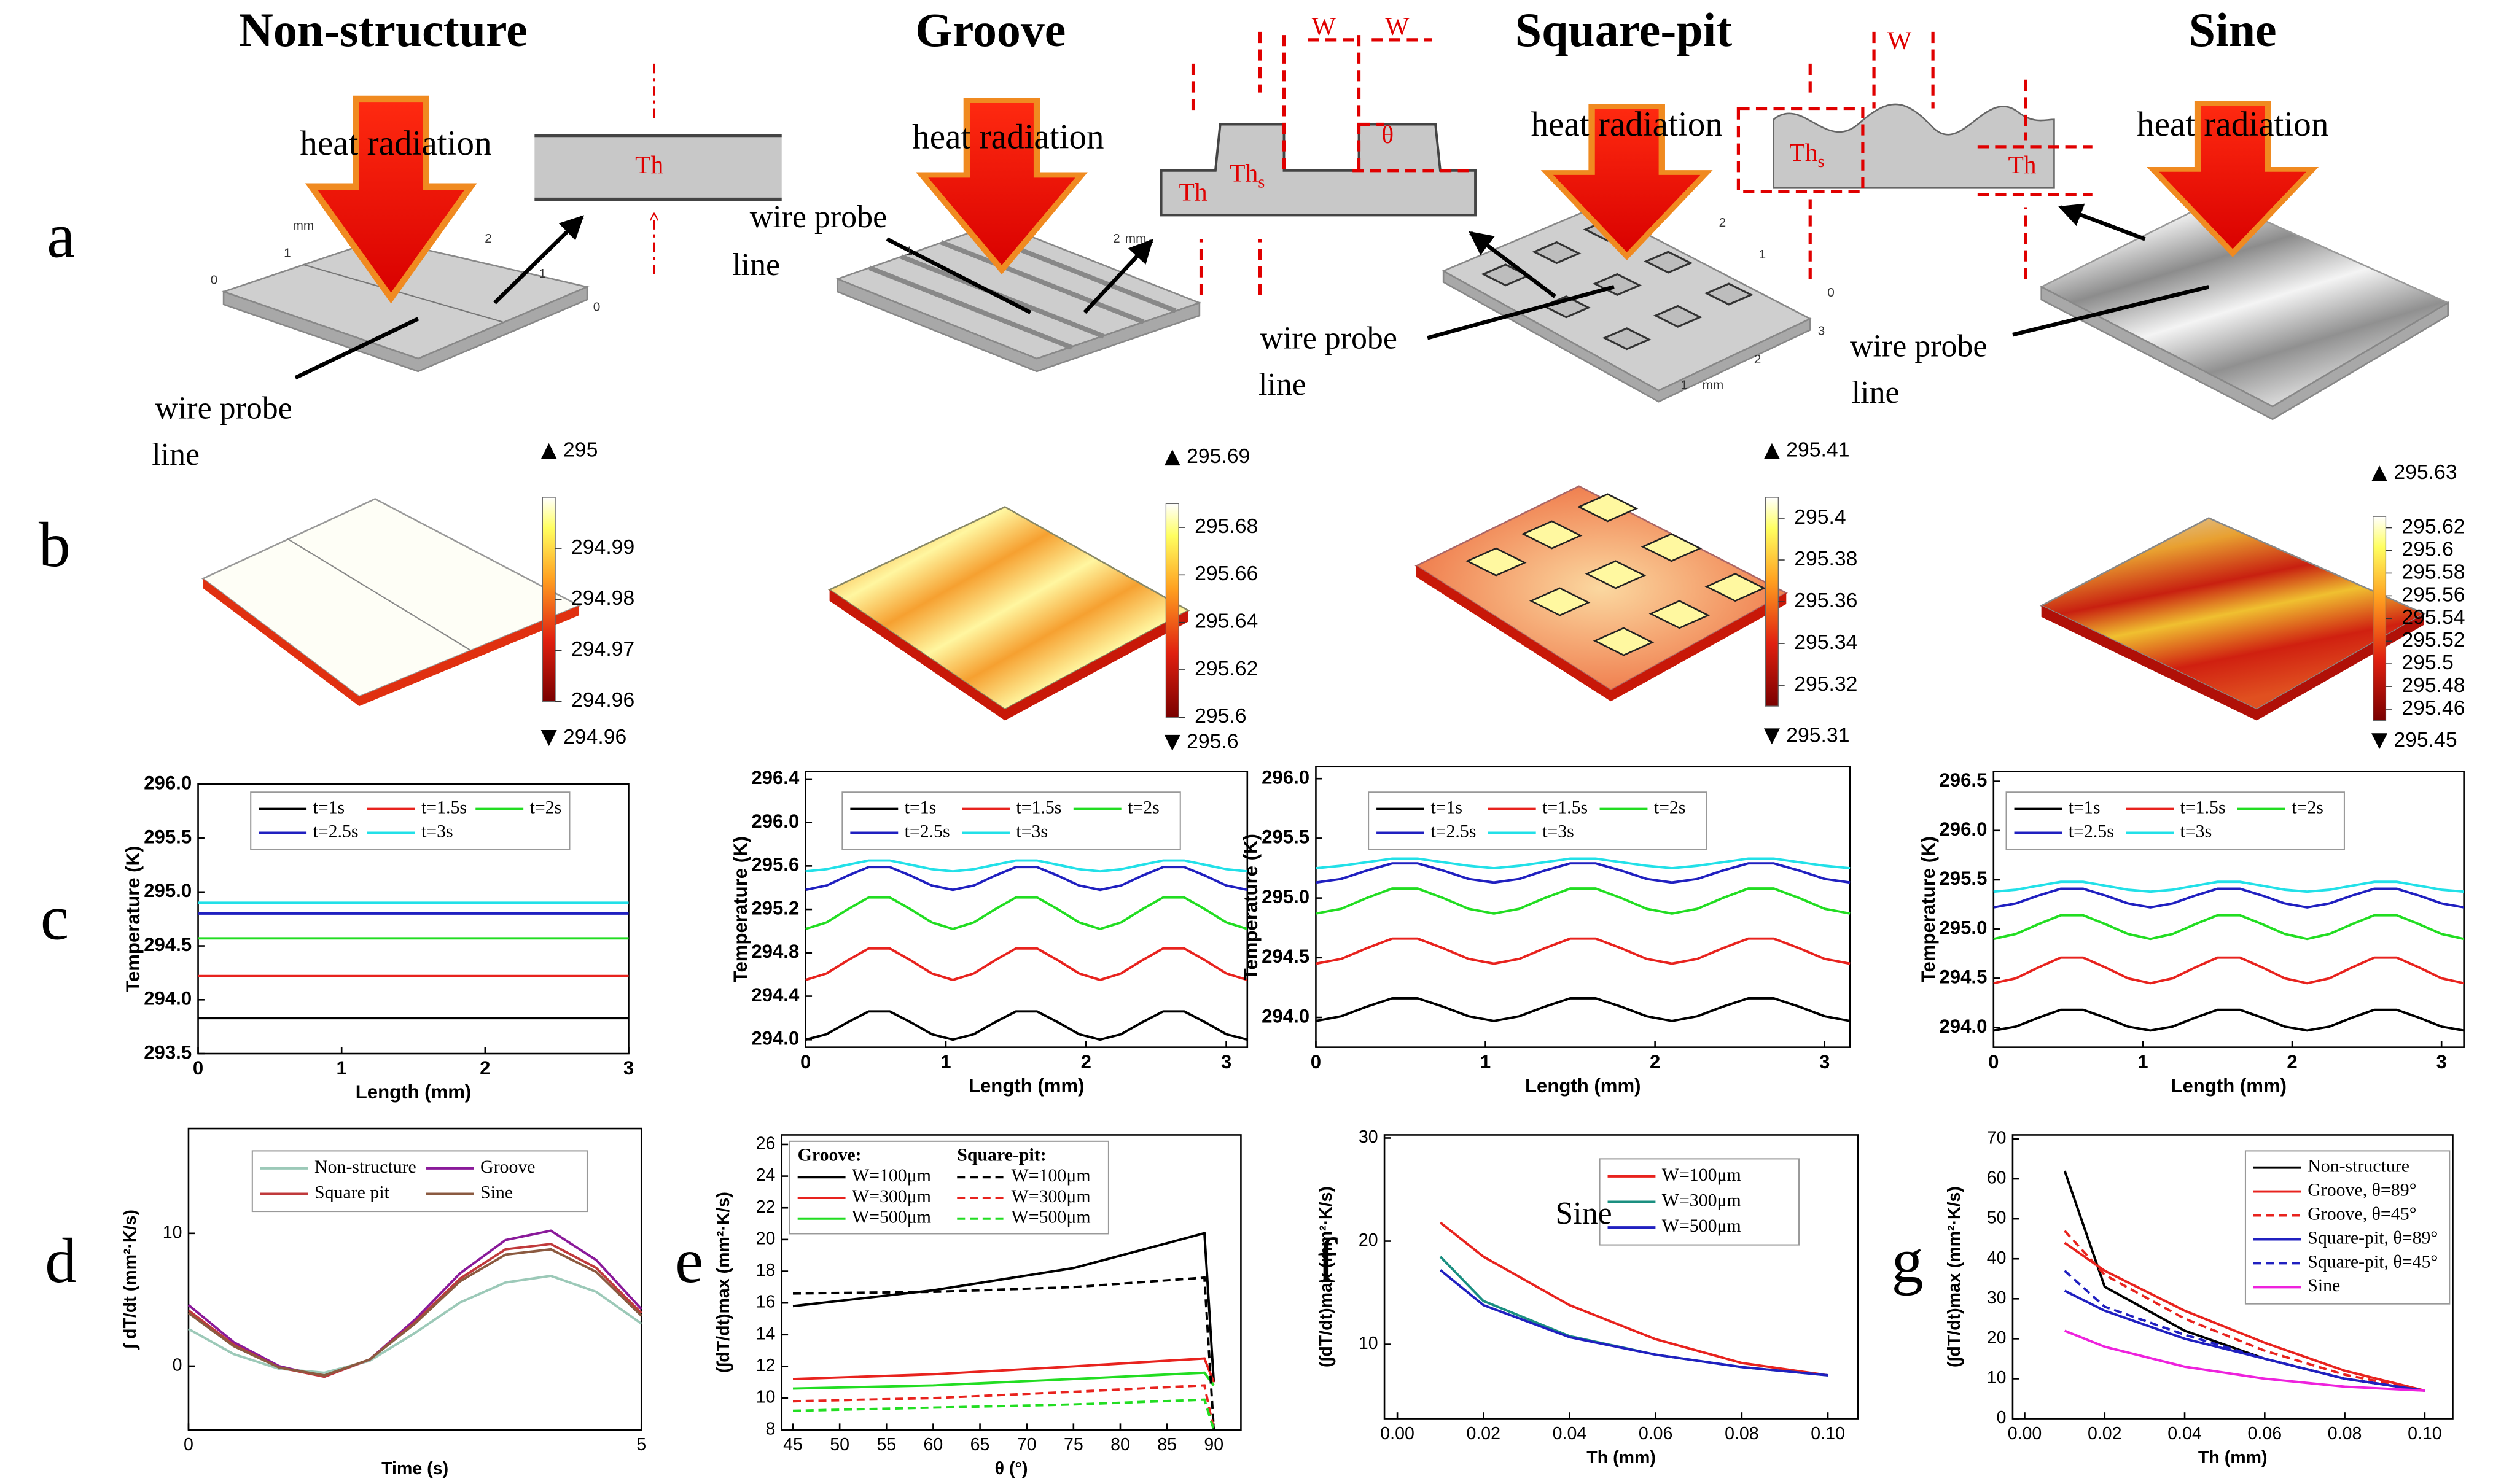 This screenshot has width=2493, height=1484. Describe the element at coordinates (766, 1398) in the screenshot. I see `y-tick-label: 10` at that location.